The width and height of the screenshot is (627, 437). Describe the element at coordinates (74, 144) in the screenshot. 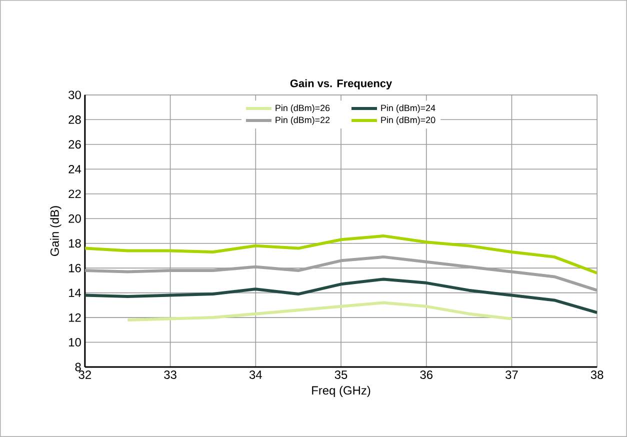

I see `y-tick-label: 26` at that location.